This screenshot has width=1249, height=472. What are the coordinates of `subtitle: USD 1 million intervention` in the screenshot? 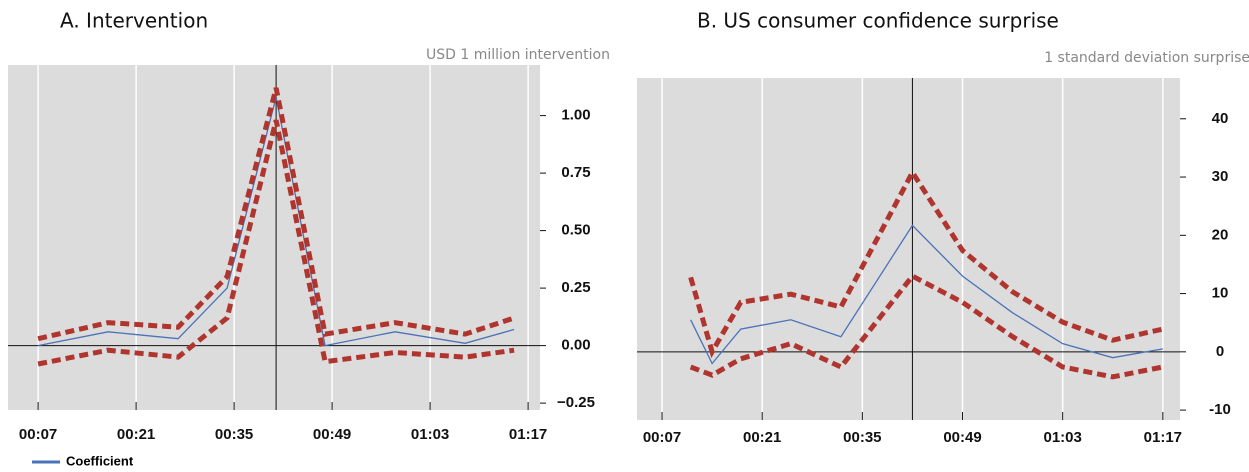 It's located at (518, 55).